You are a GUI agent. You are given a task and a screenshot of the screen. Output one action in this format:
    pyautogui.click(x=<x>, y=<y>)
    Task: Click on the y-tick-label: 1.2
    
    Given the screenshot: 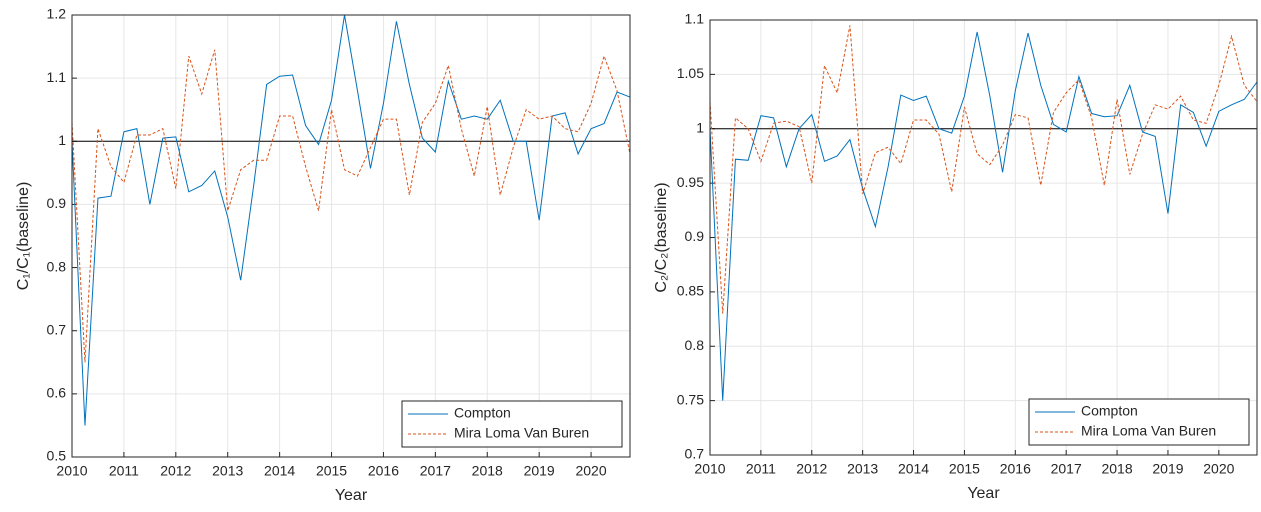 What is the action you would take?
    pyautogui.click(x=57, y=14)
    